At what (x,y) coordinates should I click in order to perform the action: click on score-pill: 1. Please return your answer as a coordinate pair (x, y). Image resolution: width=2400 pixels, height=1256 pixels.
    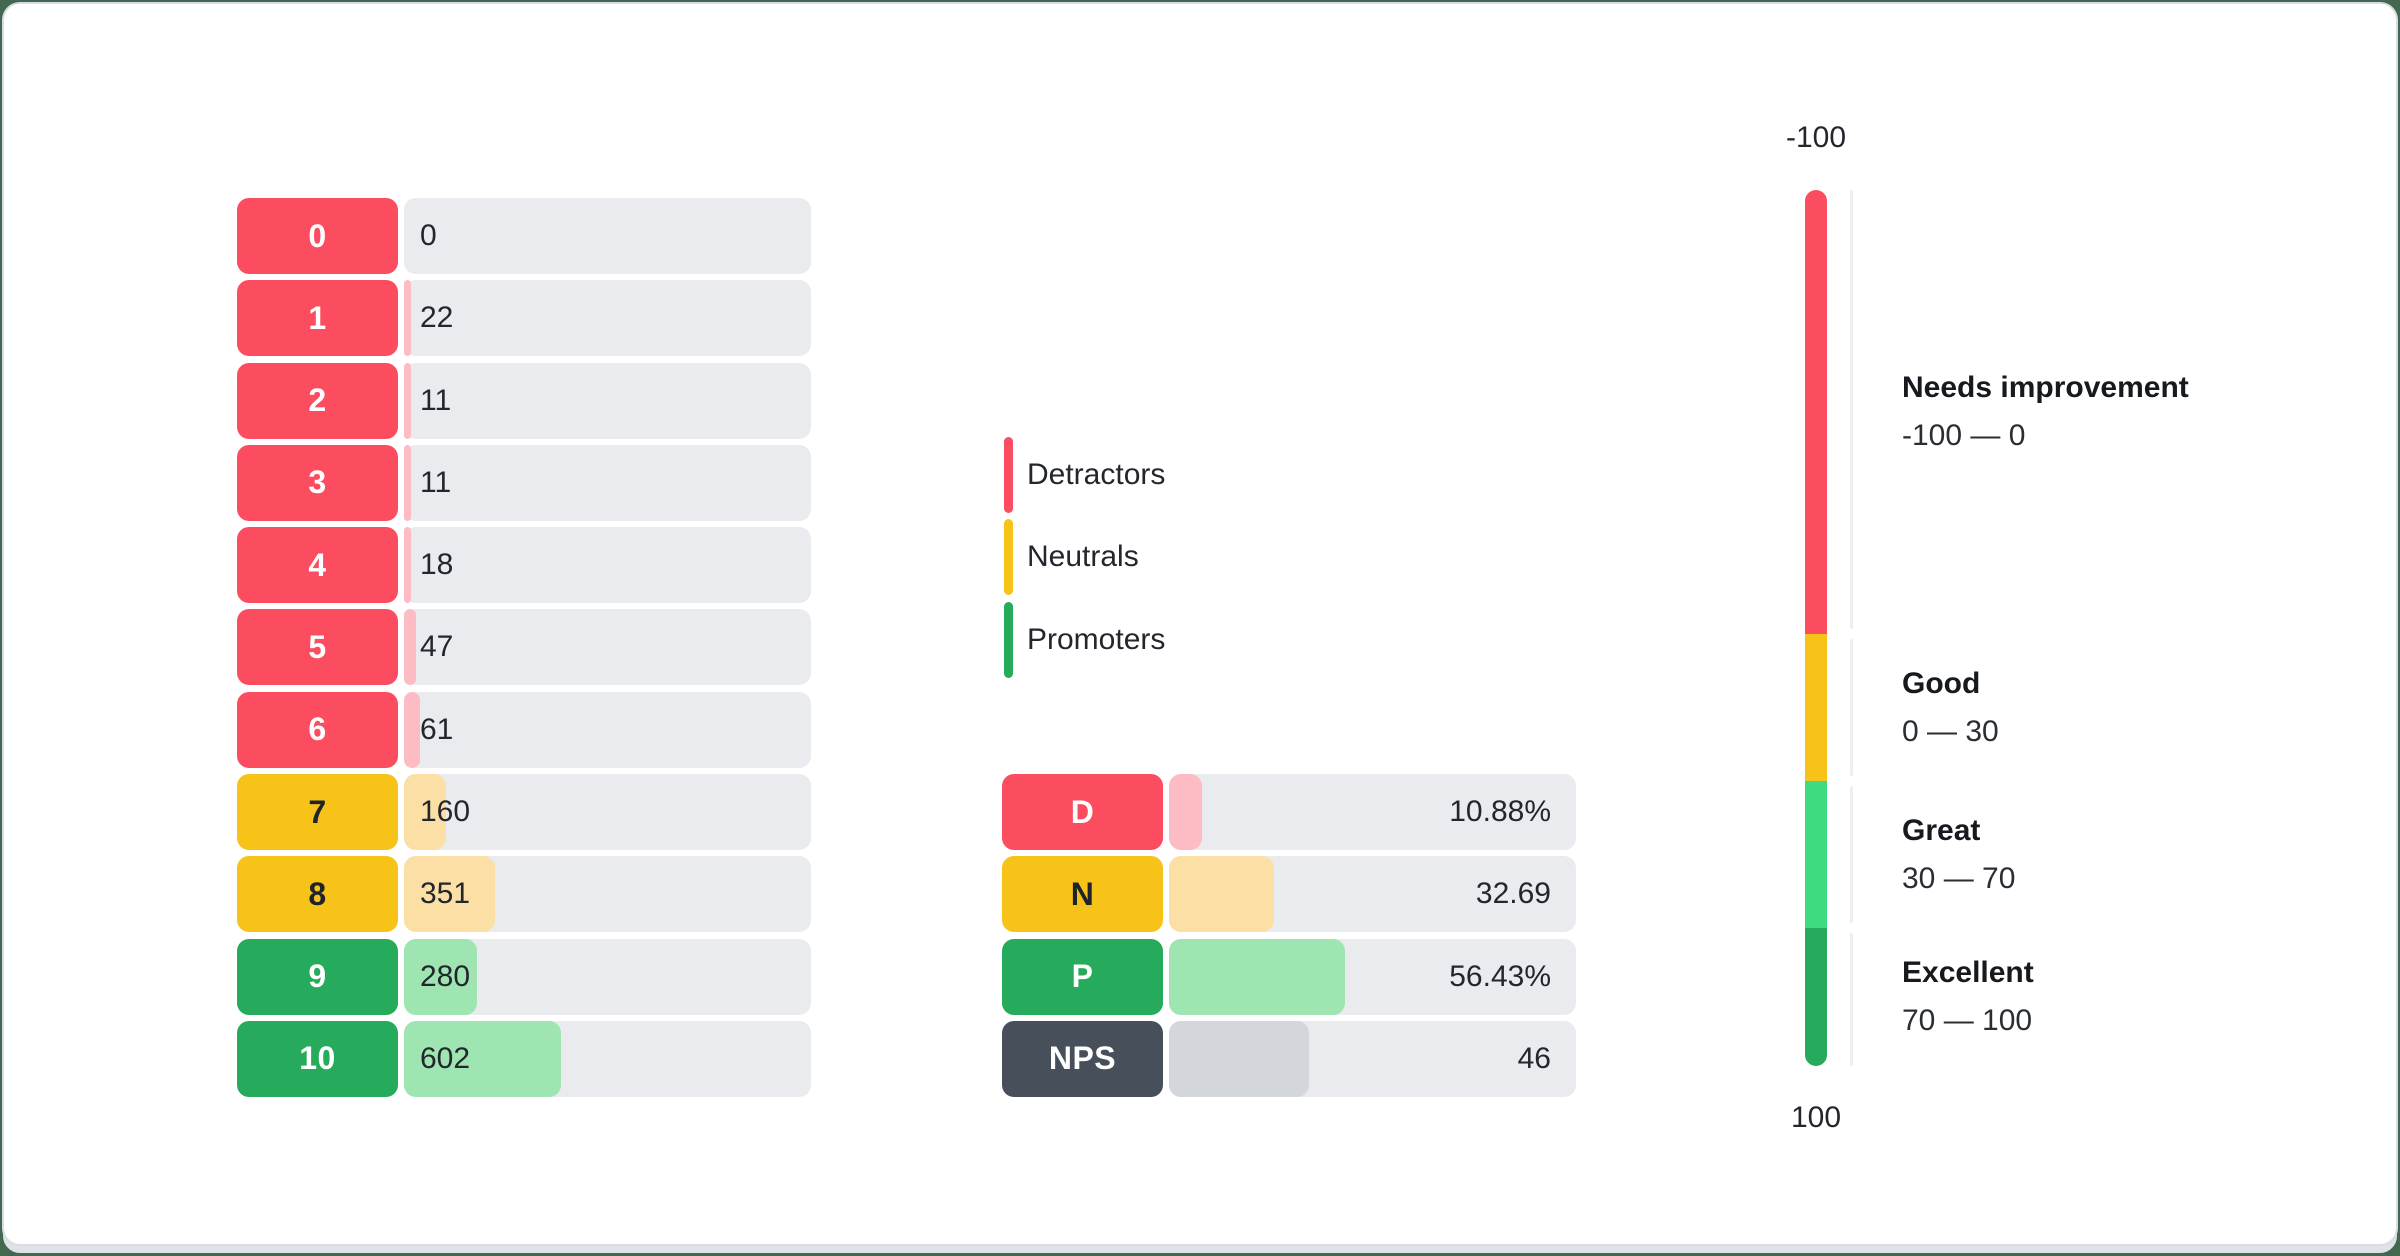
    Looking at the image, I should click on (317, 318).